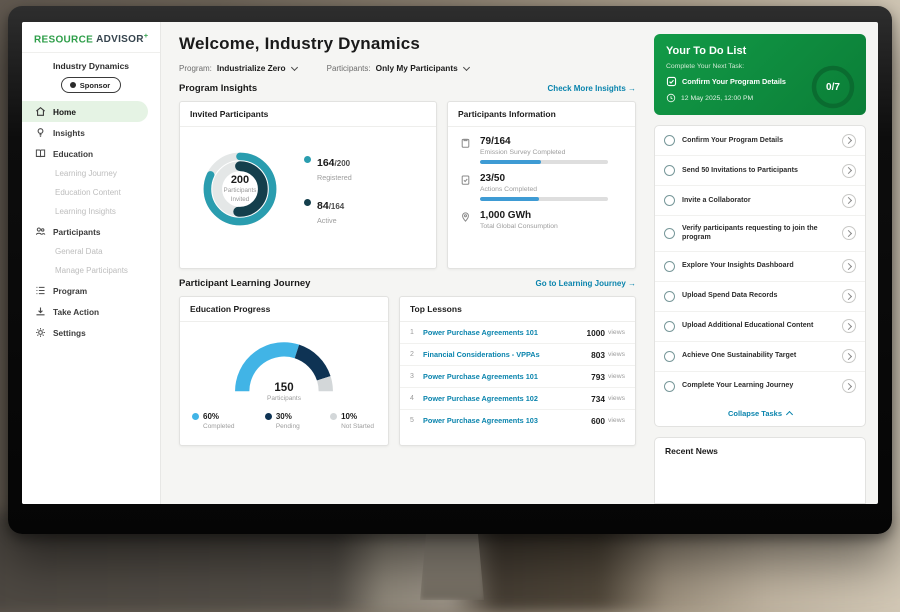  I want to click on lesson-rank: 1, so click(412, 332).